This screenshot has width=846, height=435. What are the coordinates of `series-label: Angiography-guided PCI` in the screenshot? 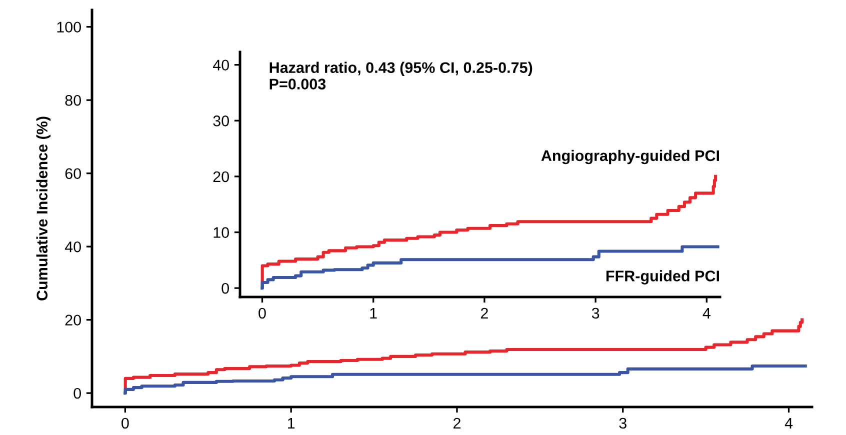 It's located at (630, 157).